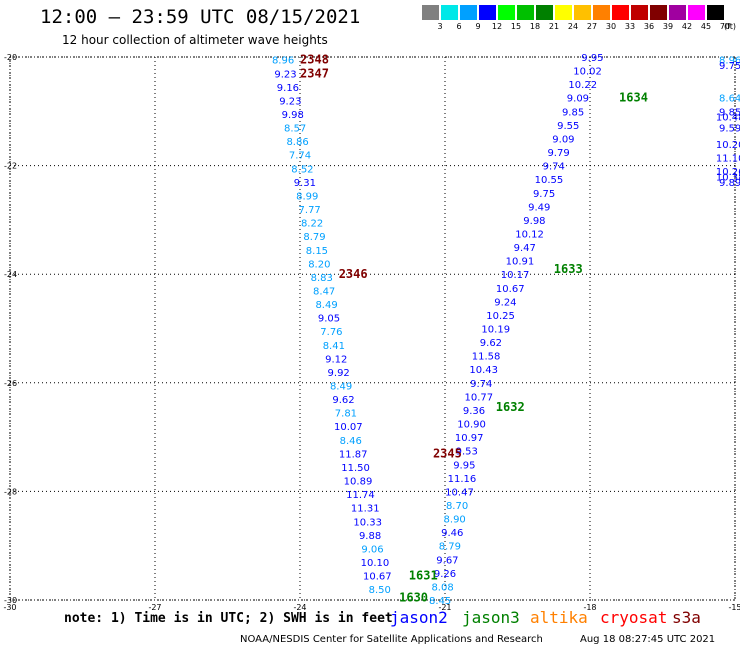 The width and height of the screenshot is (740, 650). I want to click on color-scale-label: 6, so click(459, 26).